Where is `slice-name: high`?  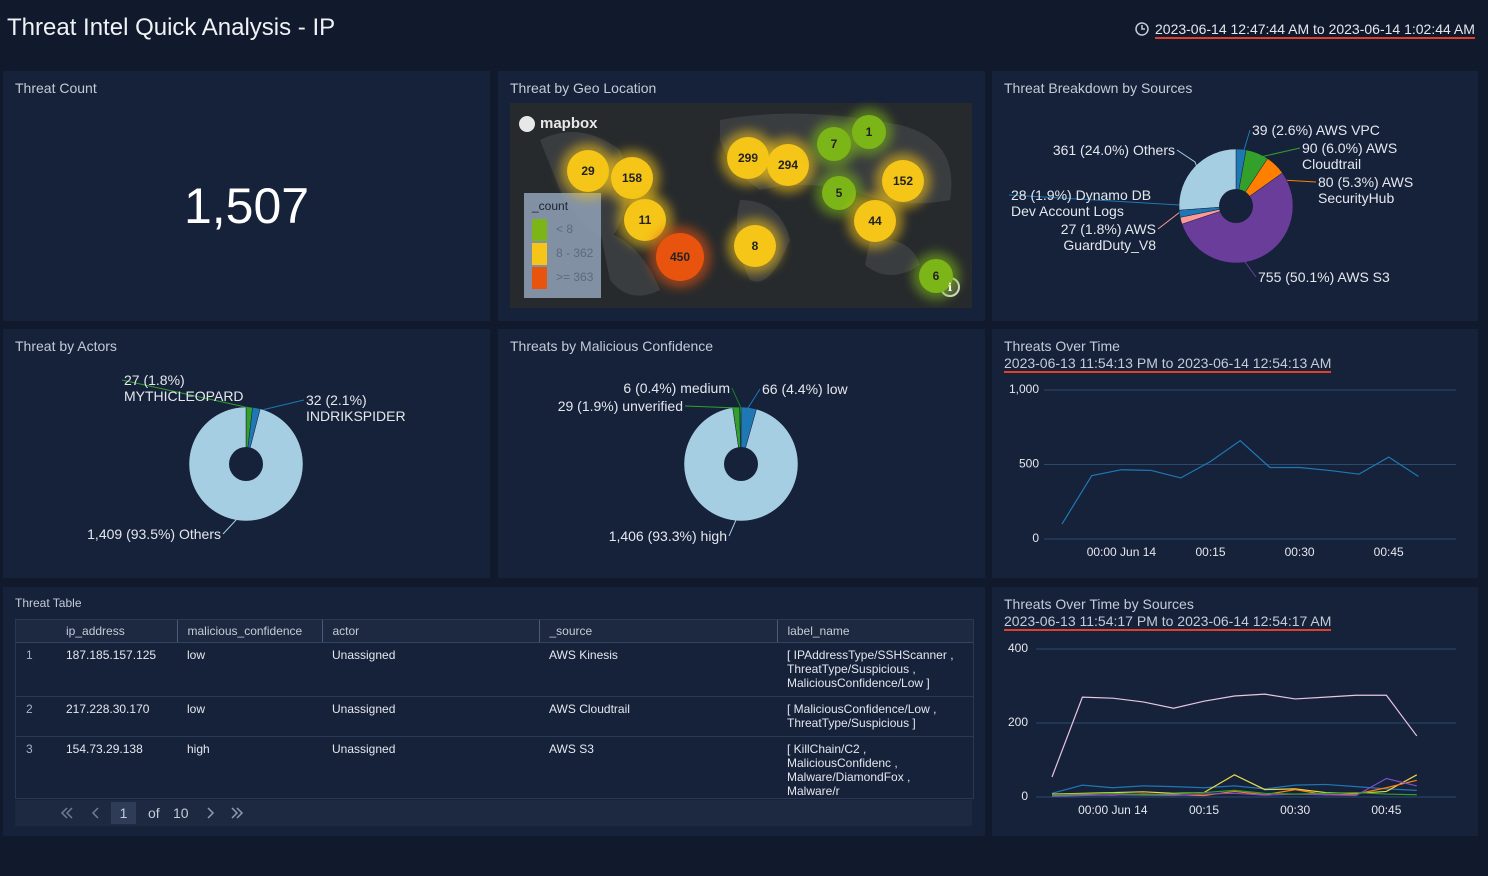 slice-name: high is located at coordinates (713, 536).